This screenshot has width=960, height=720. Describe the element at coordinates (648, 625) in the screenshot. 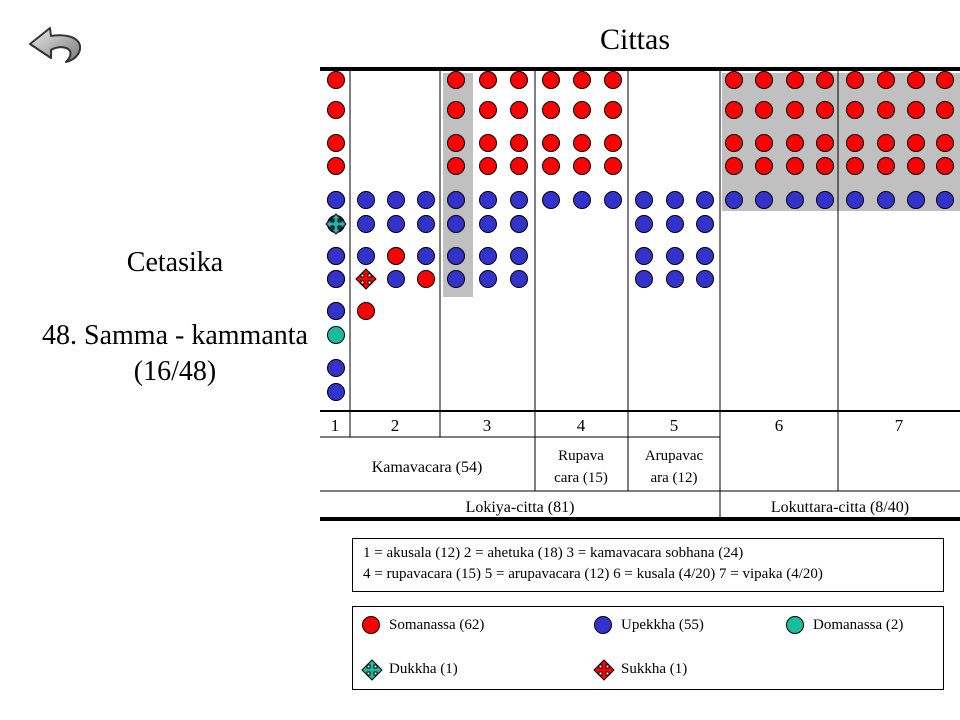

I see `legend-item-upekkha: Upekkha (55)` at that location.